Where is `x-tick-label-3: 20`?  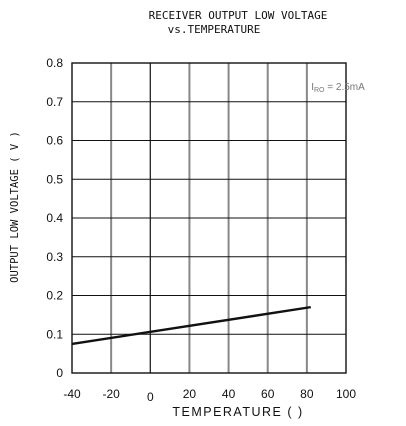
x-tick-label-3: 20 is located at coordinates (190, 394).